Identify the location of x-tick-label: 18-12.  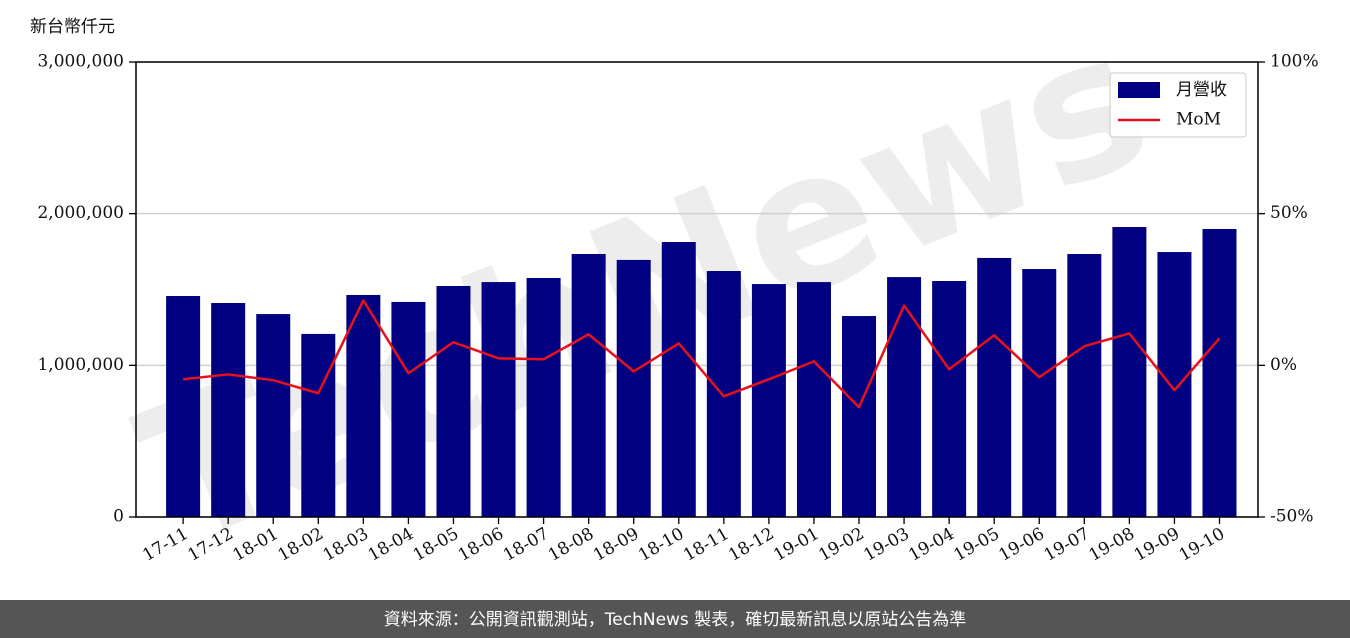
(751, 545).